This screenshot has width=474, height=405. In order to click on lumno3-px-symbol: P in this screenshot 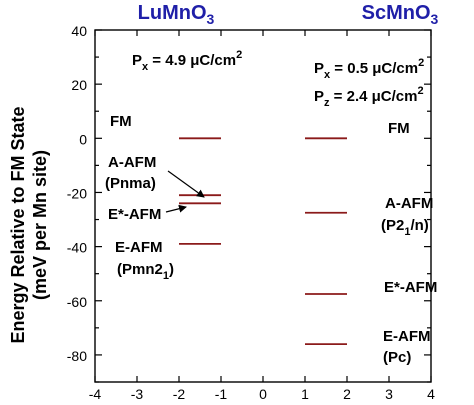, I will do `click(137, 60)`.